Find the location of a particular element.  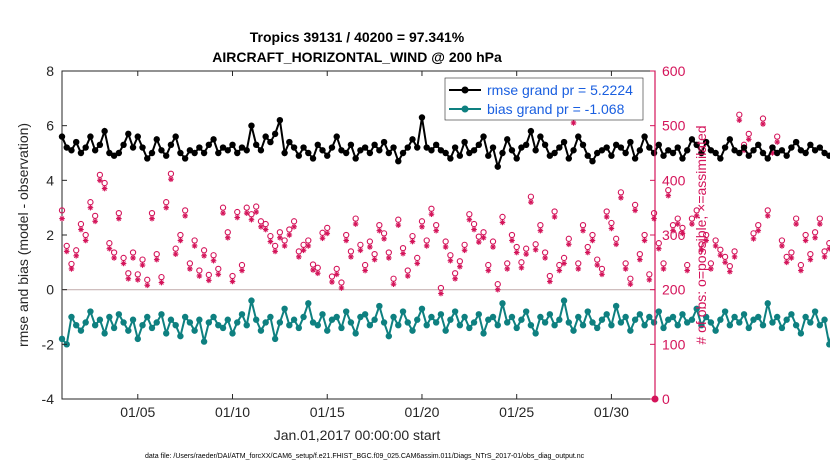

y-left-tick-label: 8 is located at coordinates (50, 71).